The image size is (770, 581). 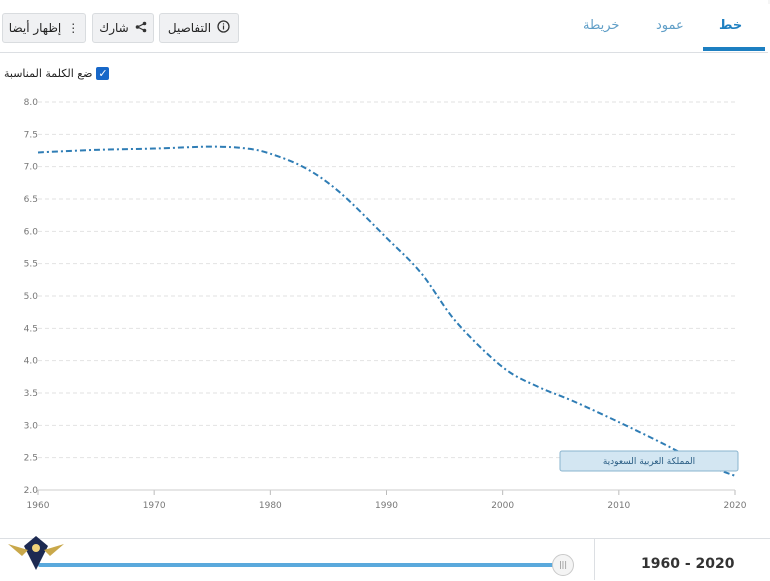 I want to click on x-tick-label: 1960, so click(x=38, y=506).